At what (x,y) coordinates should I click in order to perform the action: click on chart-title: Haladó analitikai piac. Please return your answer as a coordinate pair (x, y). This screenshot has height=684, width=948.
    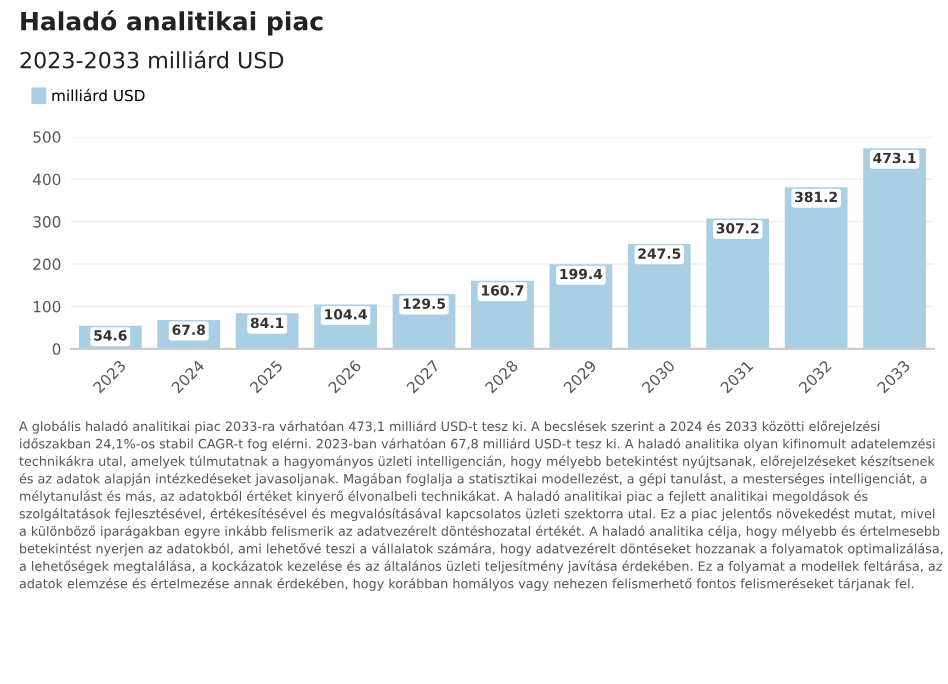
    Looking at the image, I should click on (172, 23).